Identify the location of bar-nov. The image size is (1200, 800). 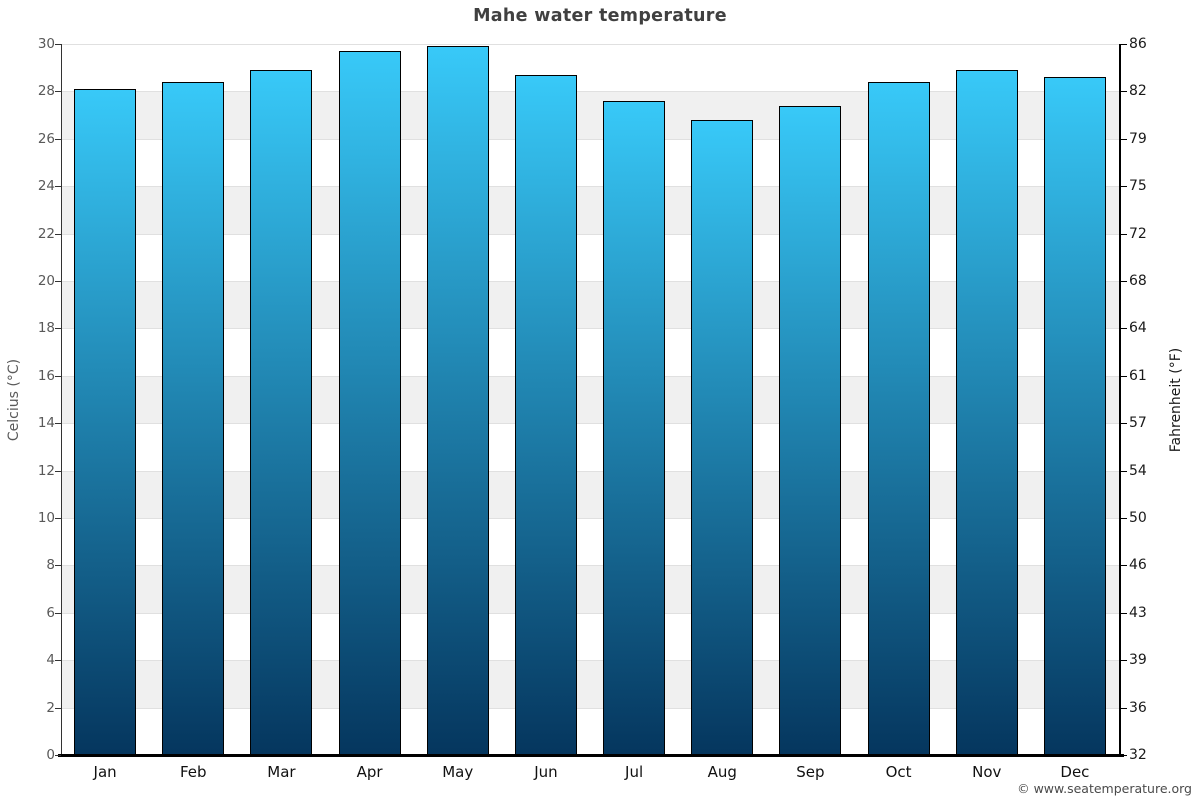
(986, 412).